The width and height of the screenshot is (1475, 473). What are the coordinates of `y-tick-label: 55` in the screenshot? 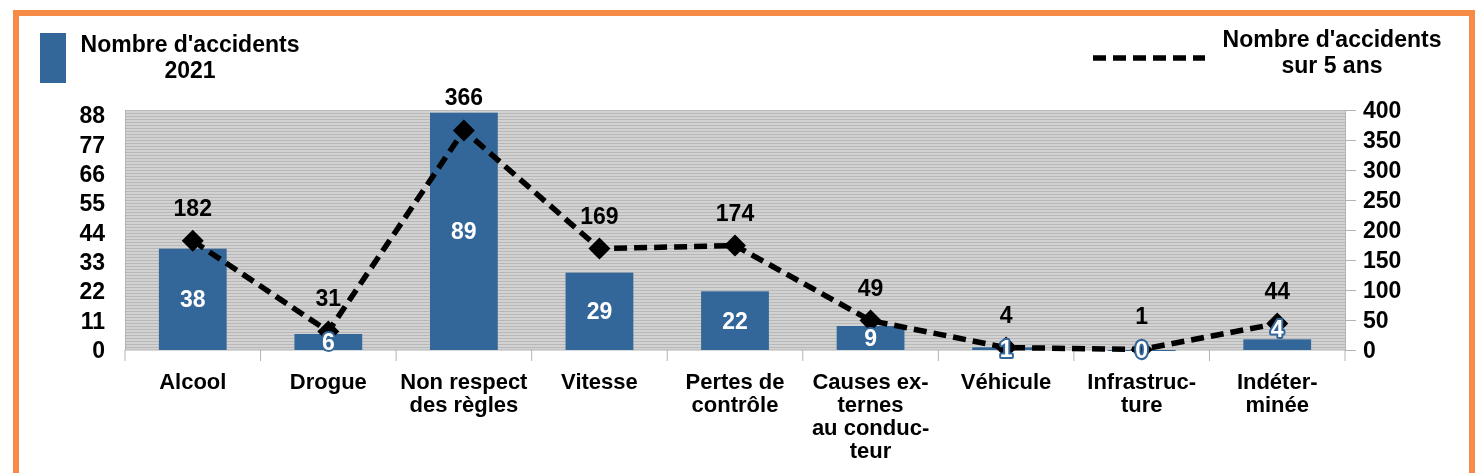 It's located at (92, 203).